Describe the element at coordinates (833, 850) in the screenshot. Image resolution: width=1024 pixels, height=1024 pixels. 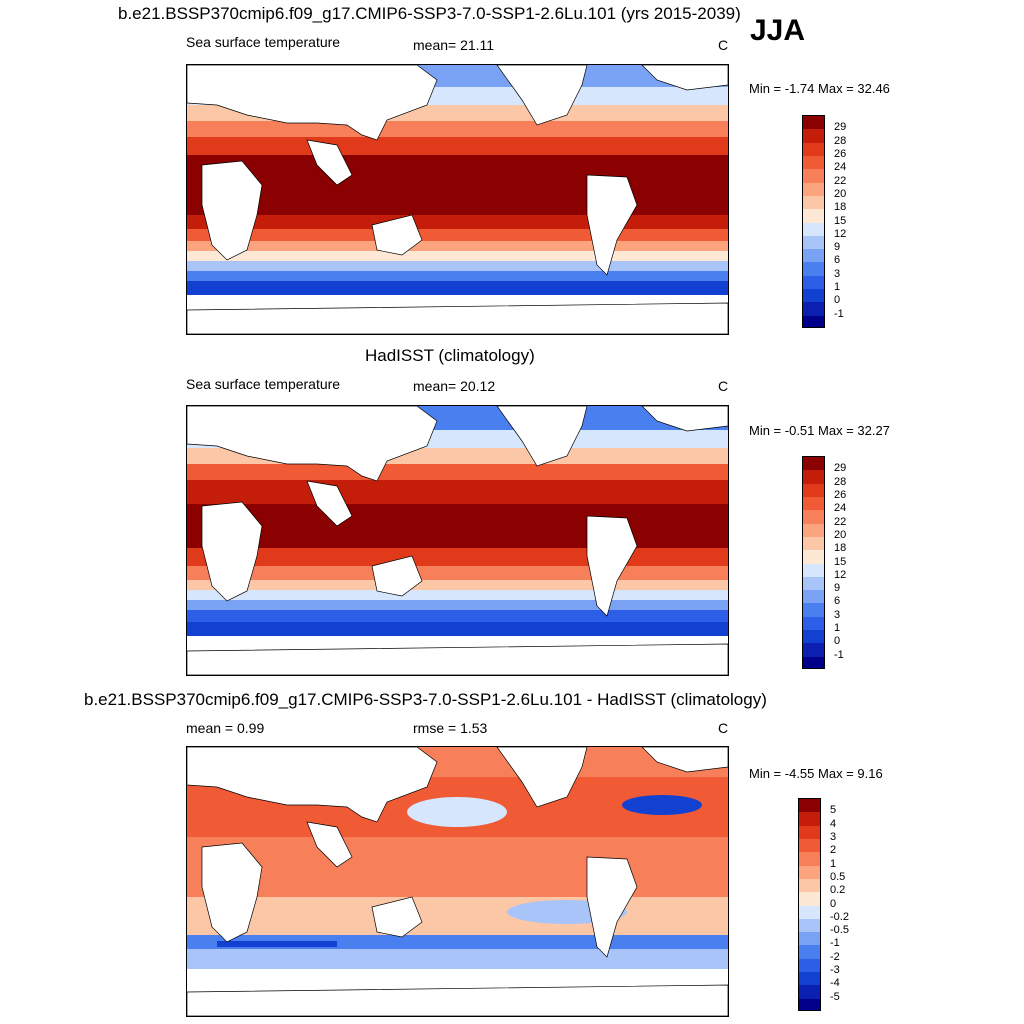
I see `colorbar-tick-label: 2` at that location.